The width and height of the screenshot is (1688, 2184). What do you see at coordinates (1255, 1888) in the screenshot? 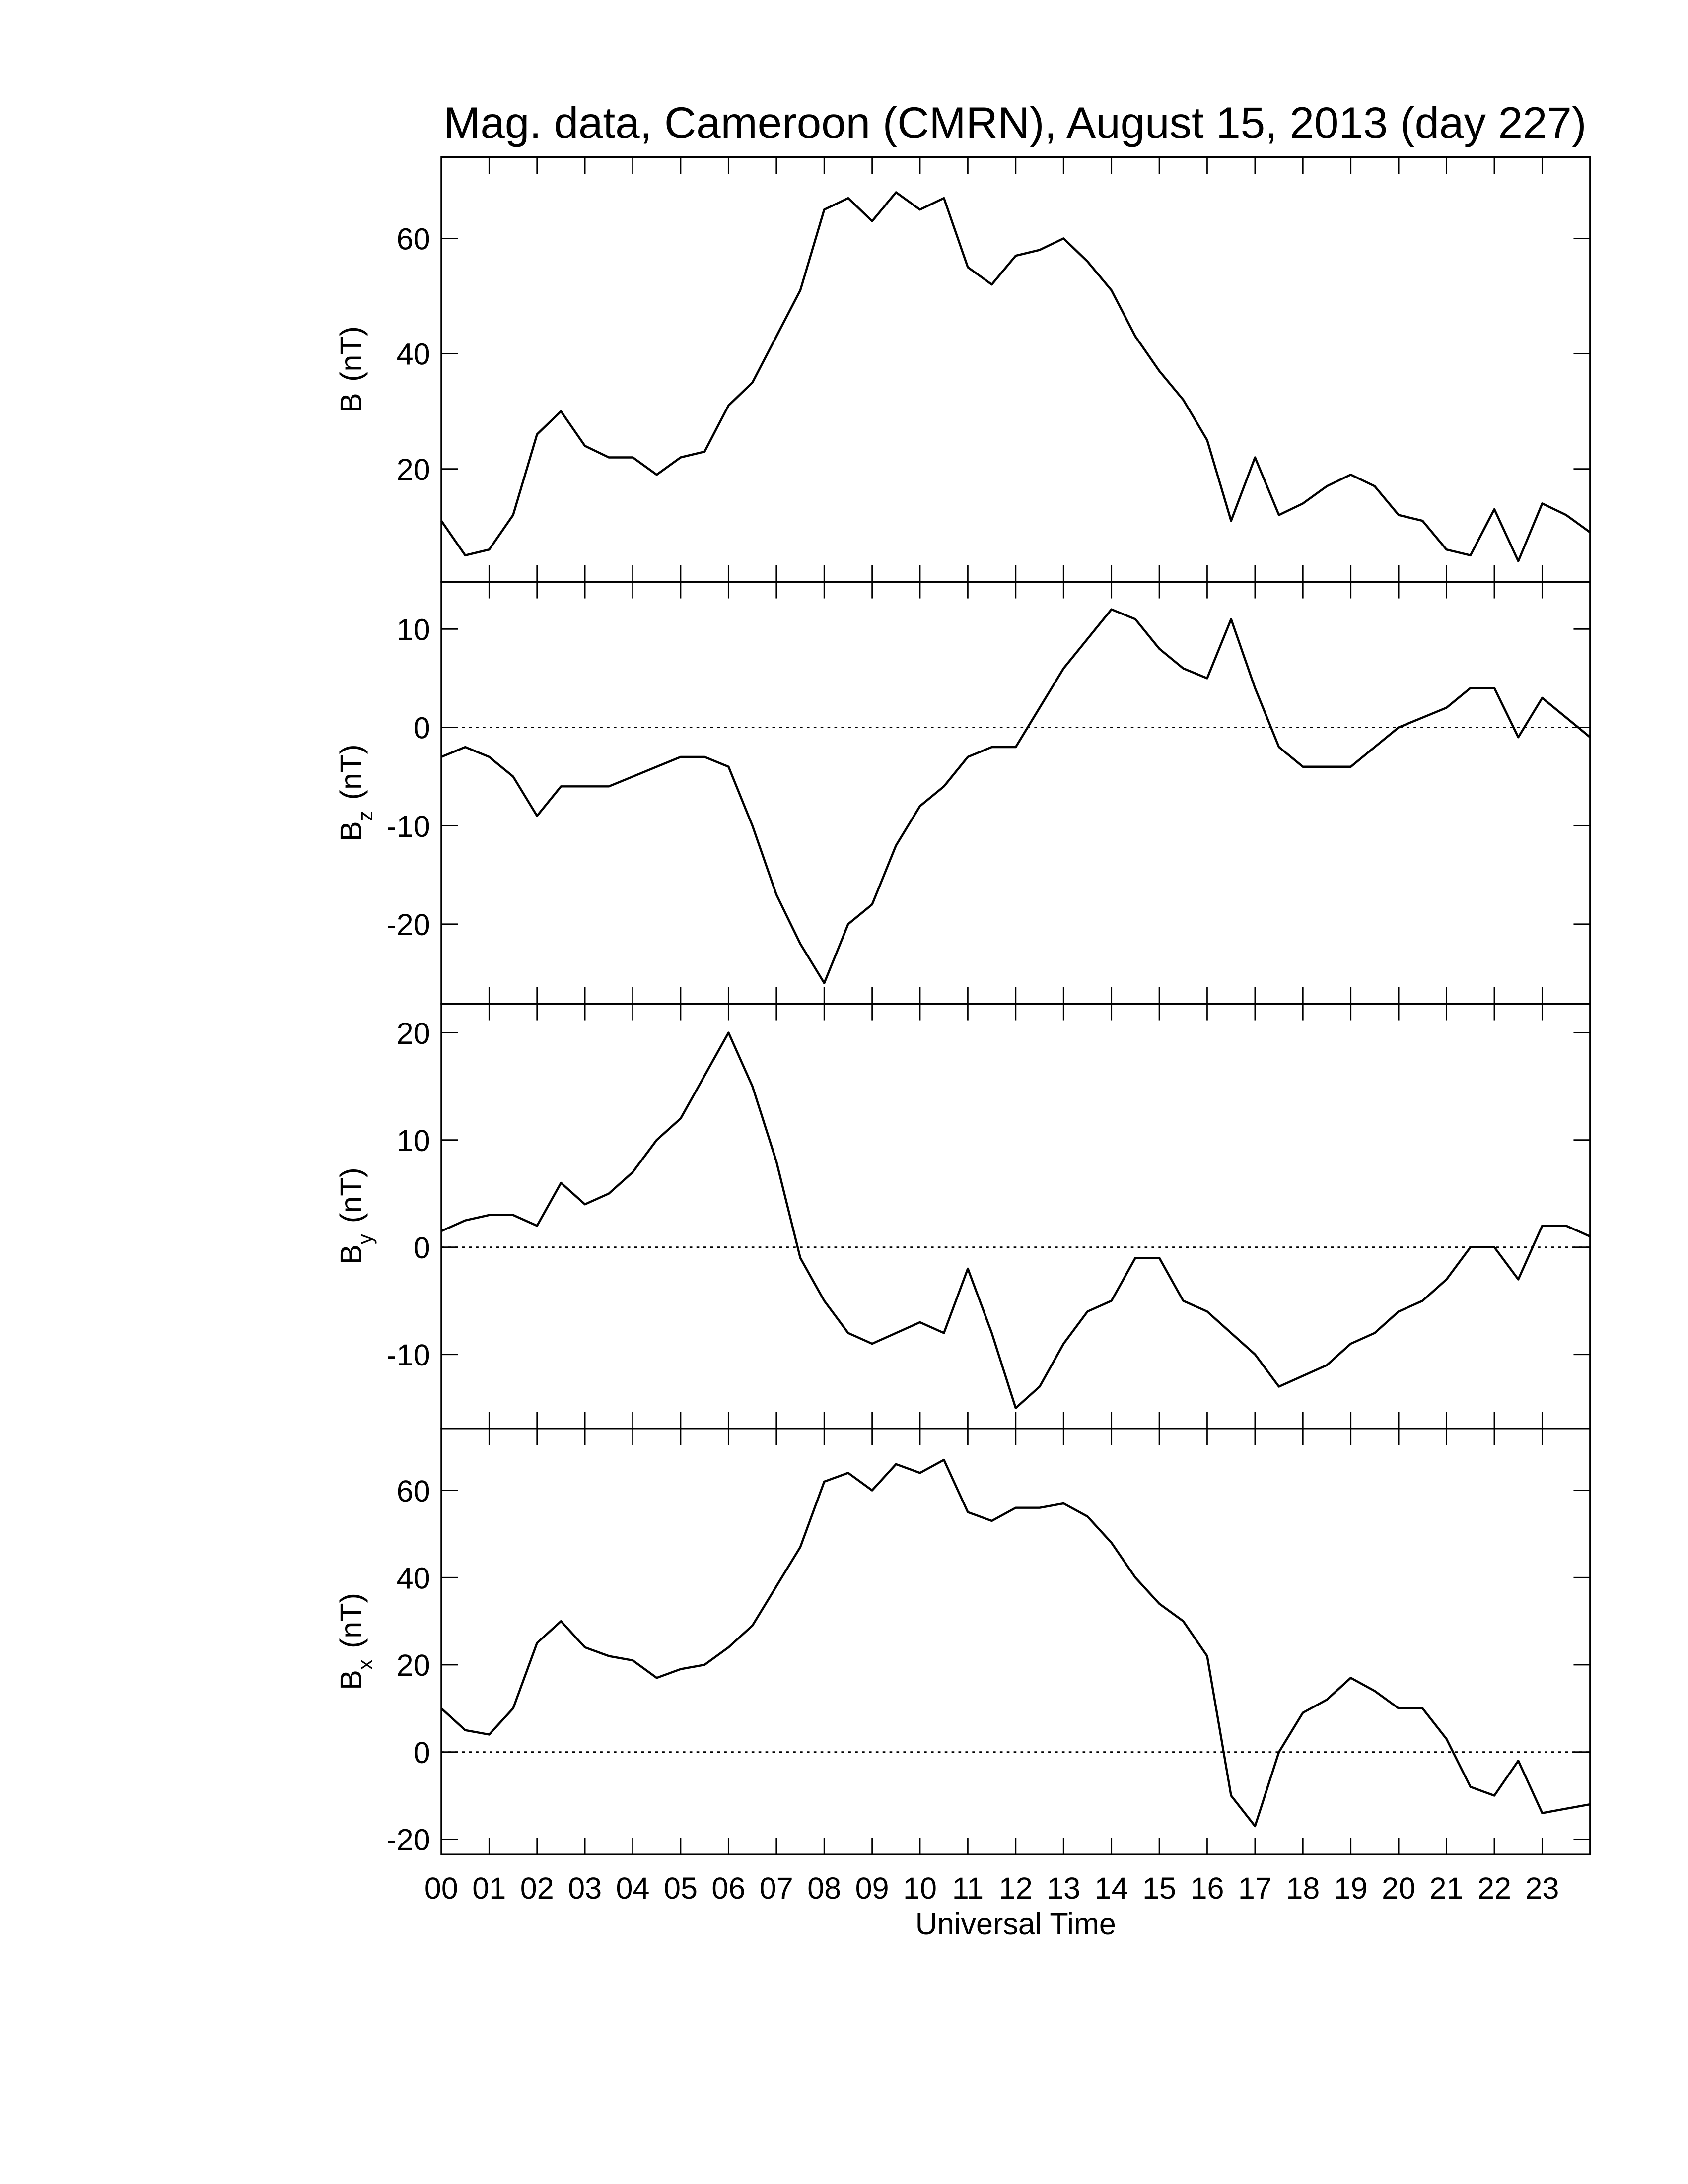
I see `x-tick-label: 17` at bounding box center [1255, 1888].